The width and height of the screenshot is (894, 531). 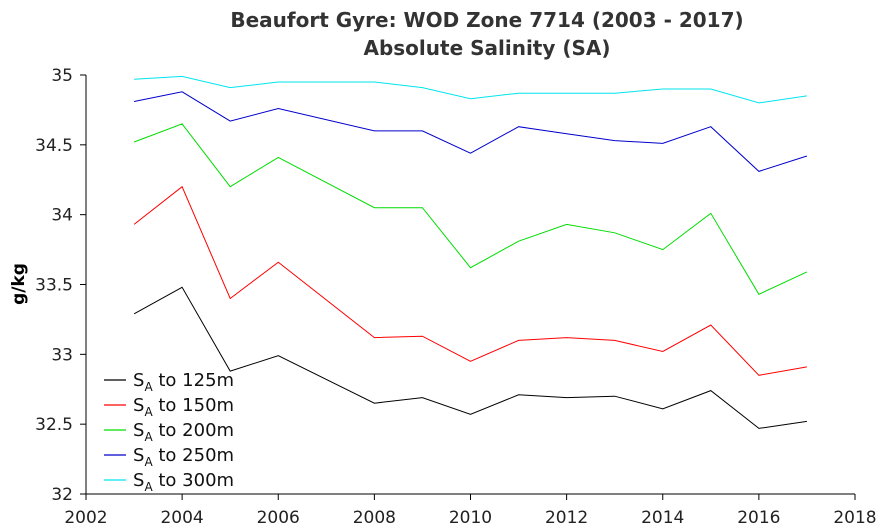 What do you see at coordinates (758, 518) in the screenshot?
I see `x-tick-label: 2016` at bounding box center [758, 518].